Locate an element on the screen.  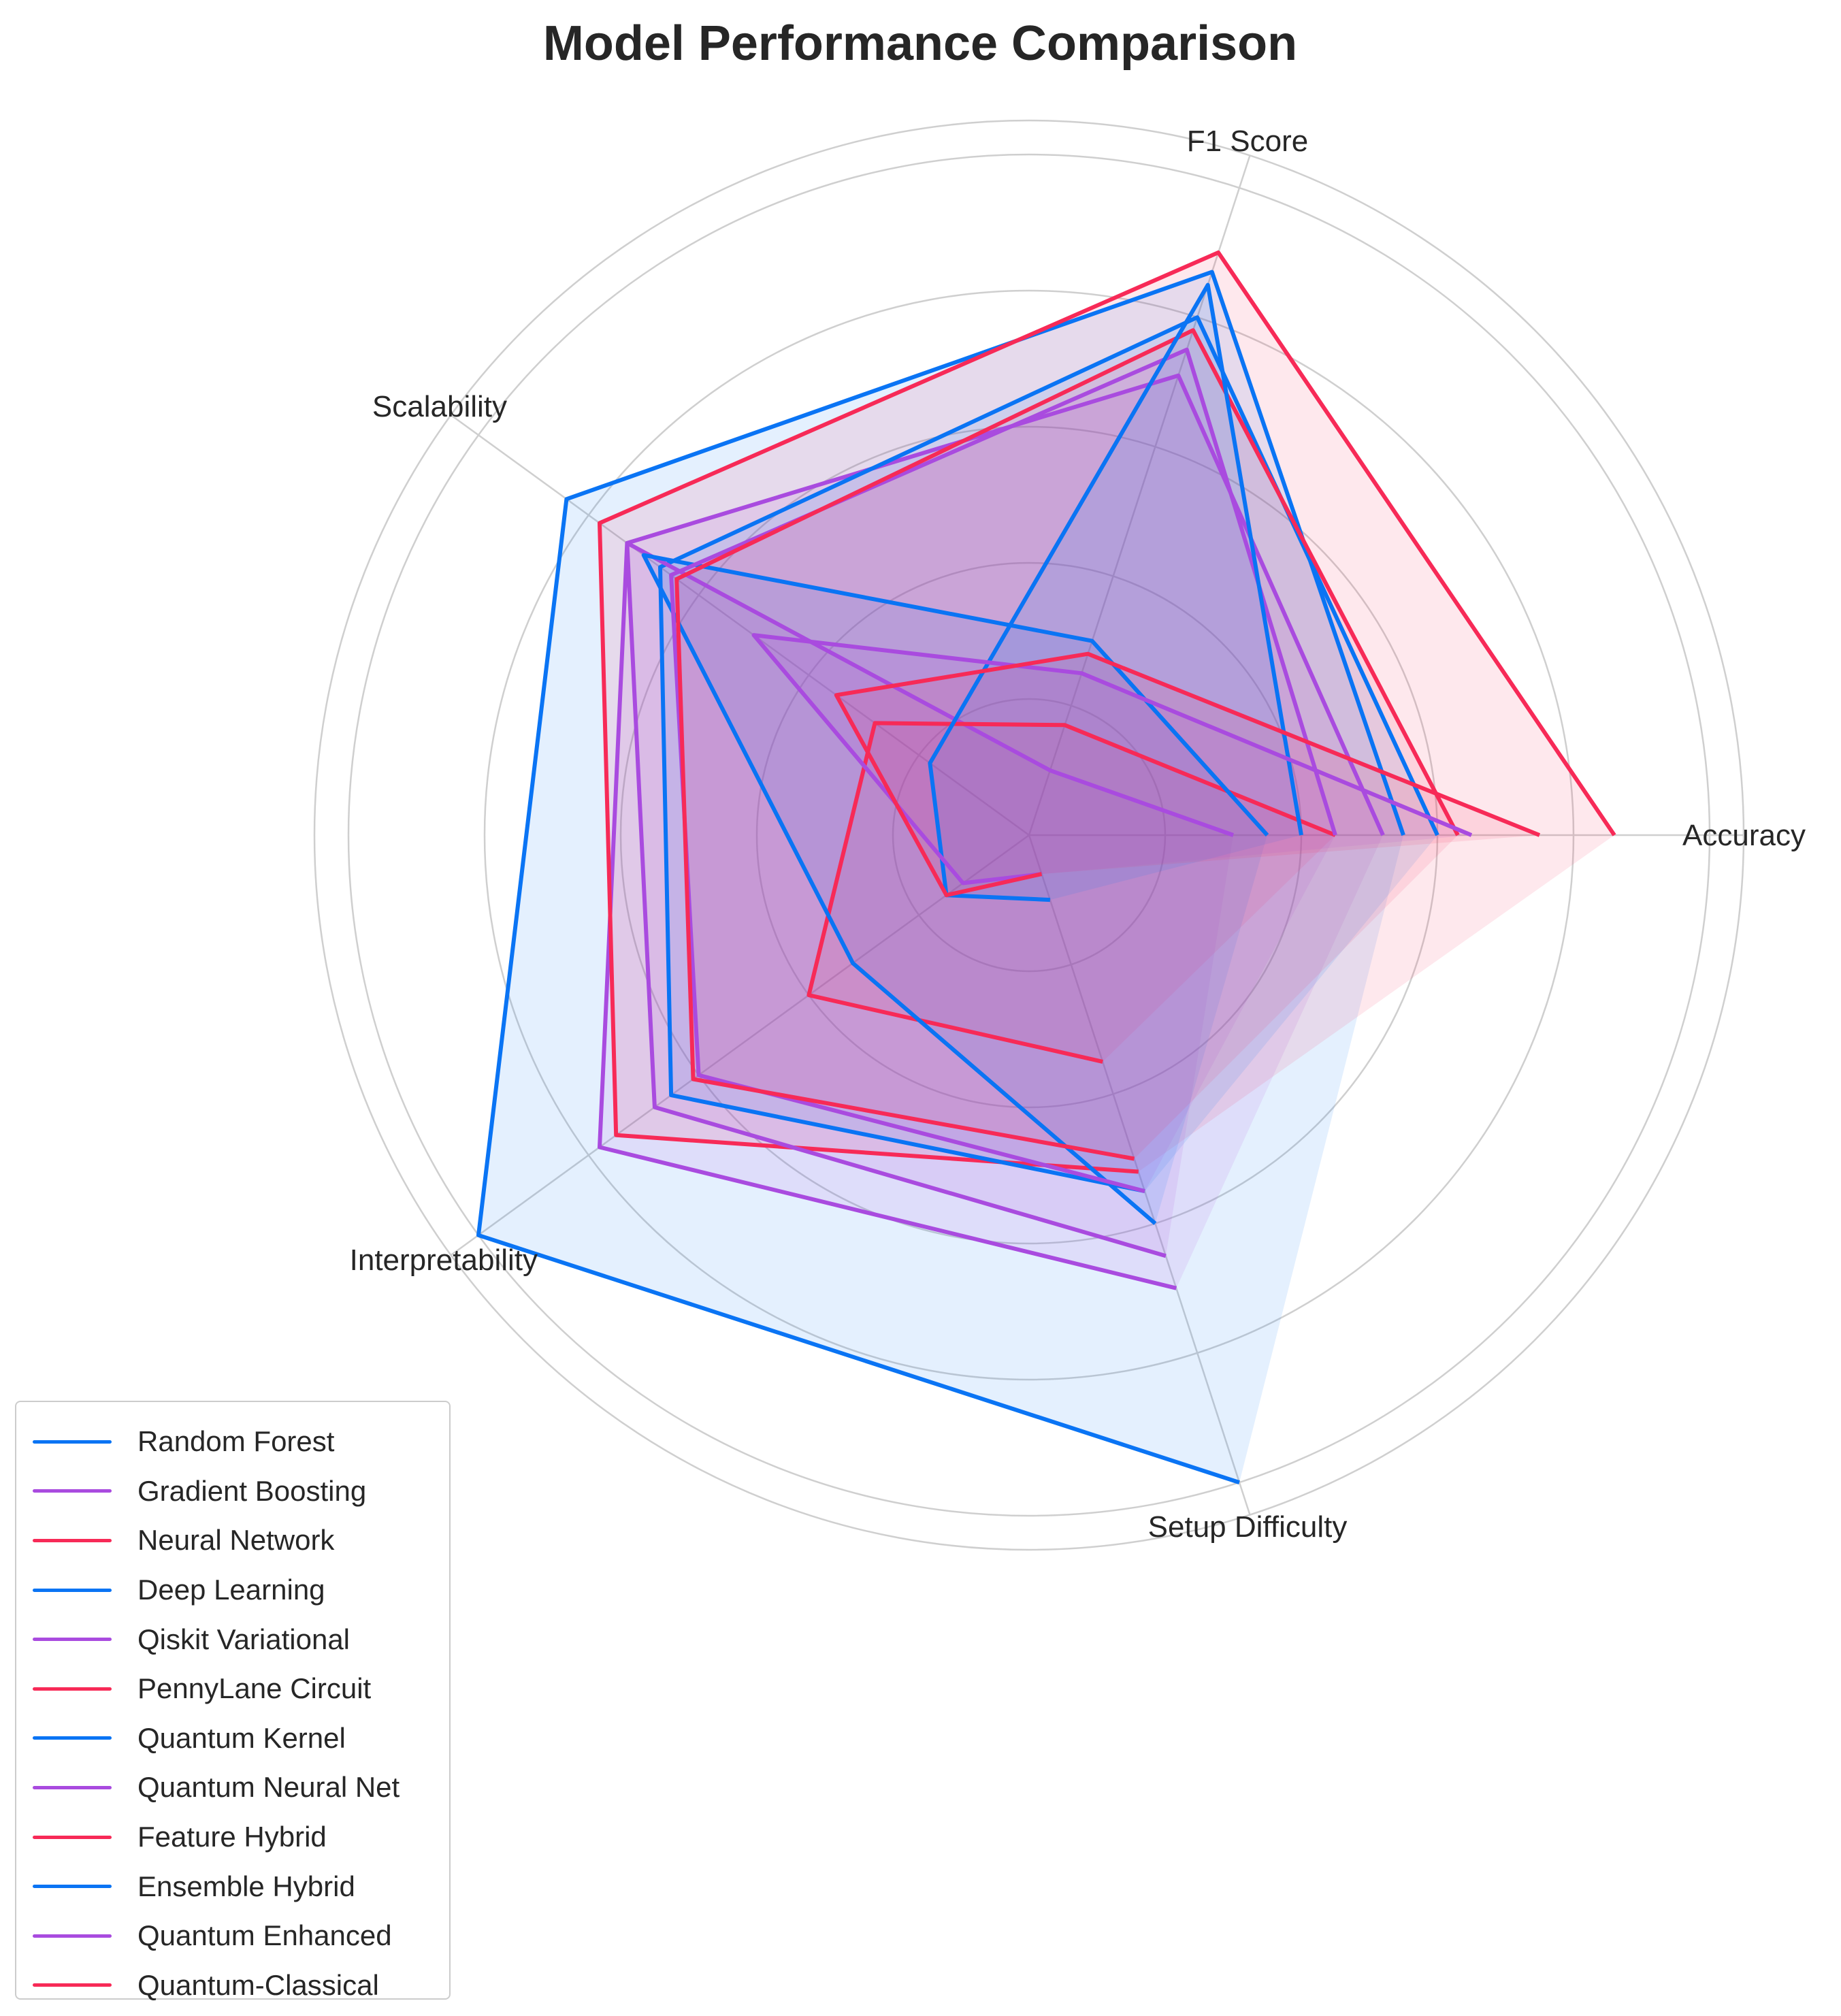
legend-label: Gradient Boosting is located at coordinates (252, 1491).